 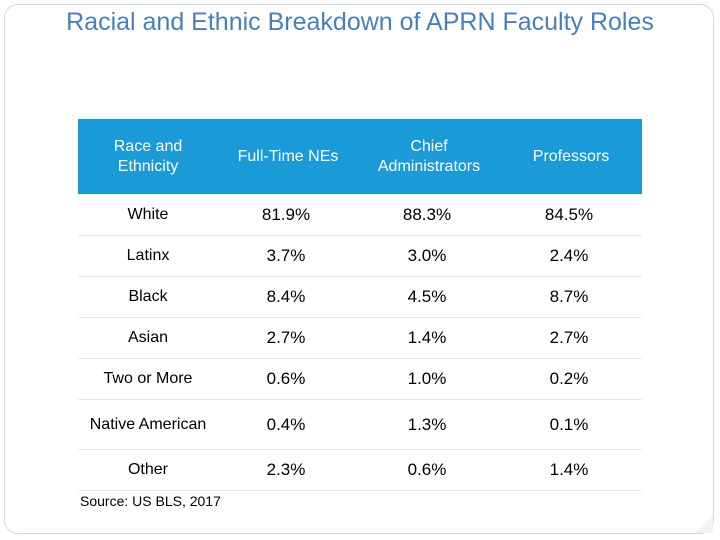 What do you see at coordinates (429, 338) in the screenshot?
I see `cell-chief-administrators: 1.4%` at bounding box center [429, 338].